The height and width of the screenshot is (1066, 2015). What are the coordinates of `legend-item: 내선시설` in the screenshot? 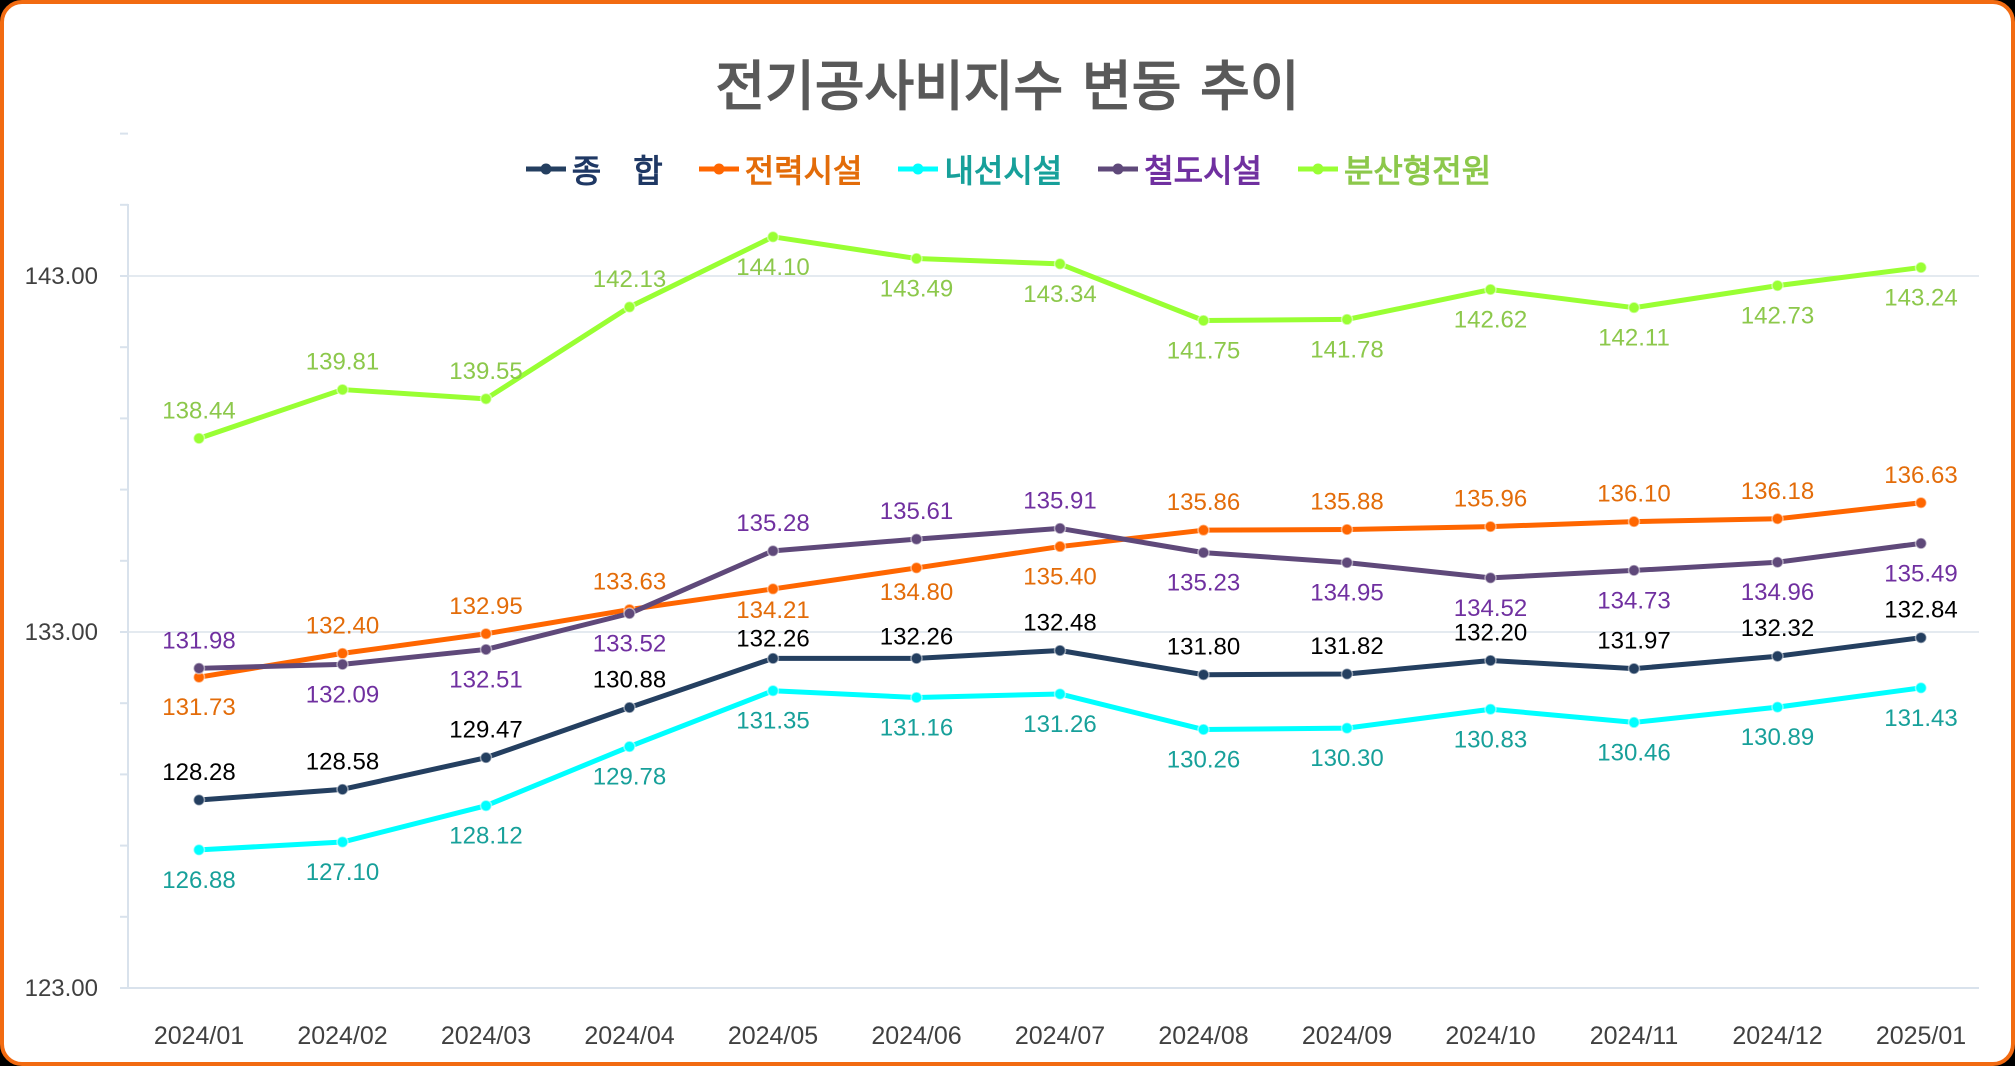 It's located at (979, 169).